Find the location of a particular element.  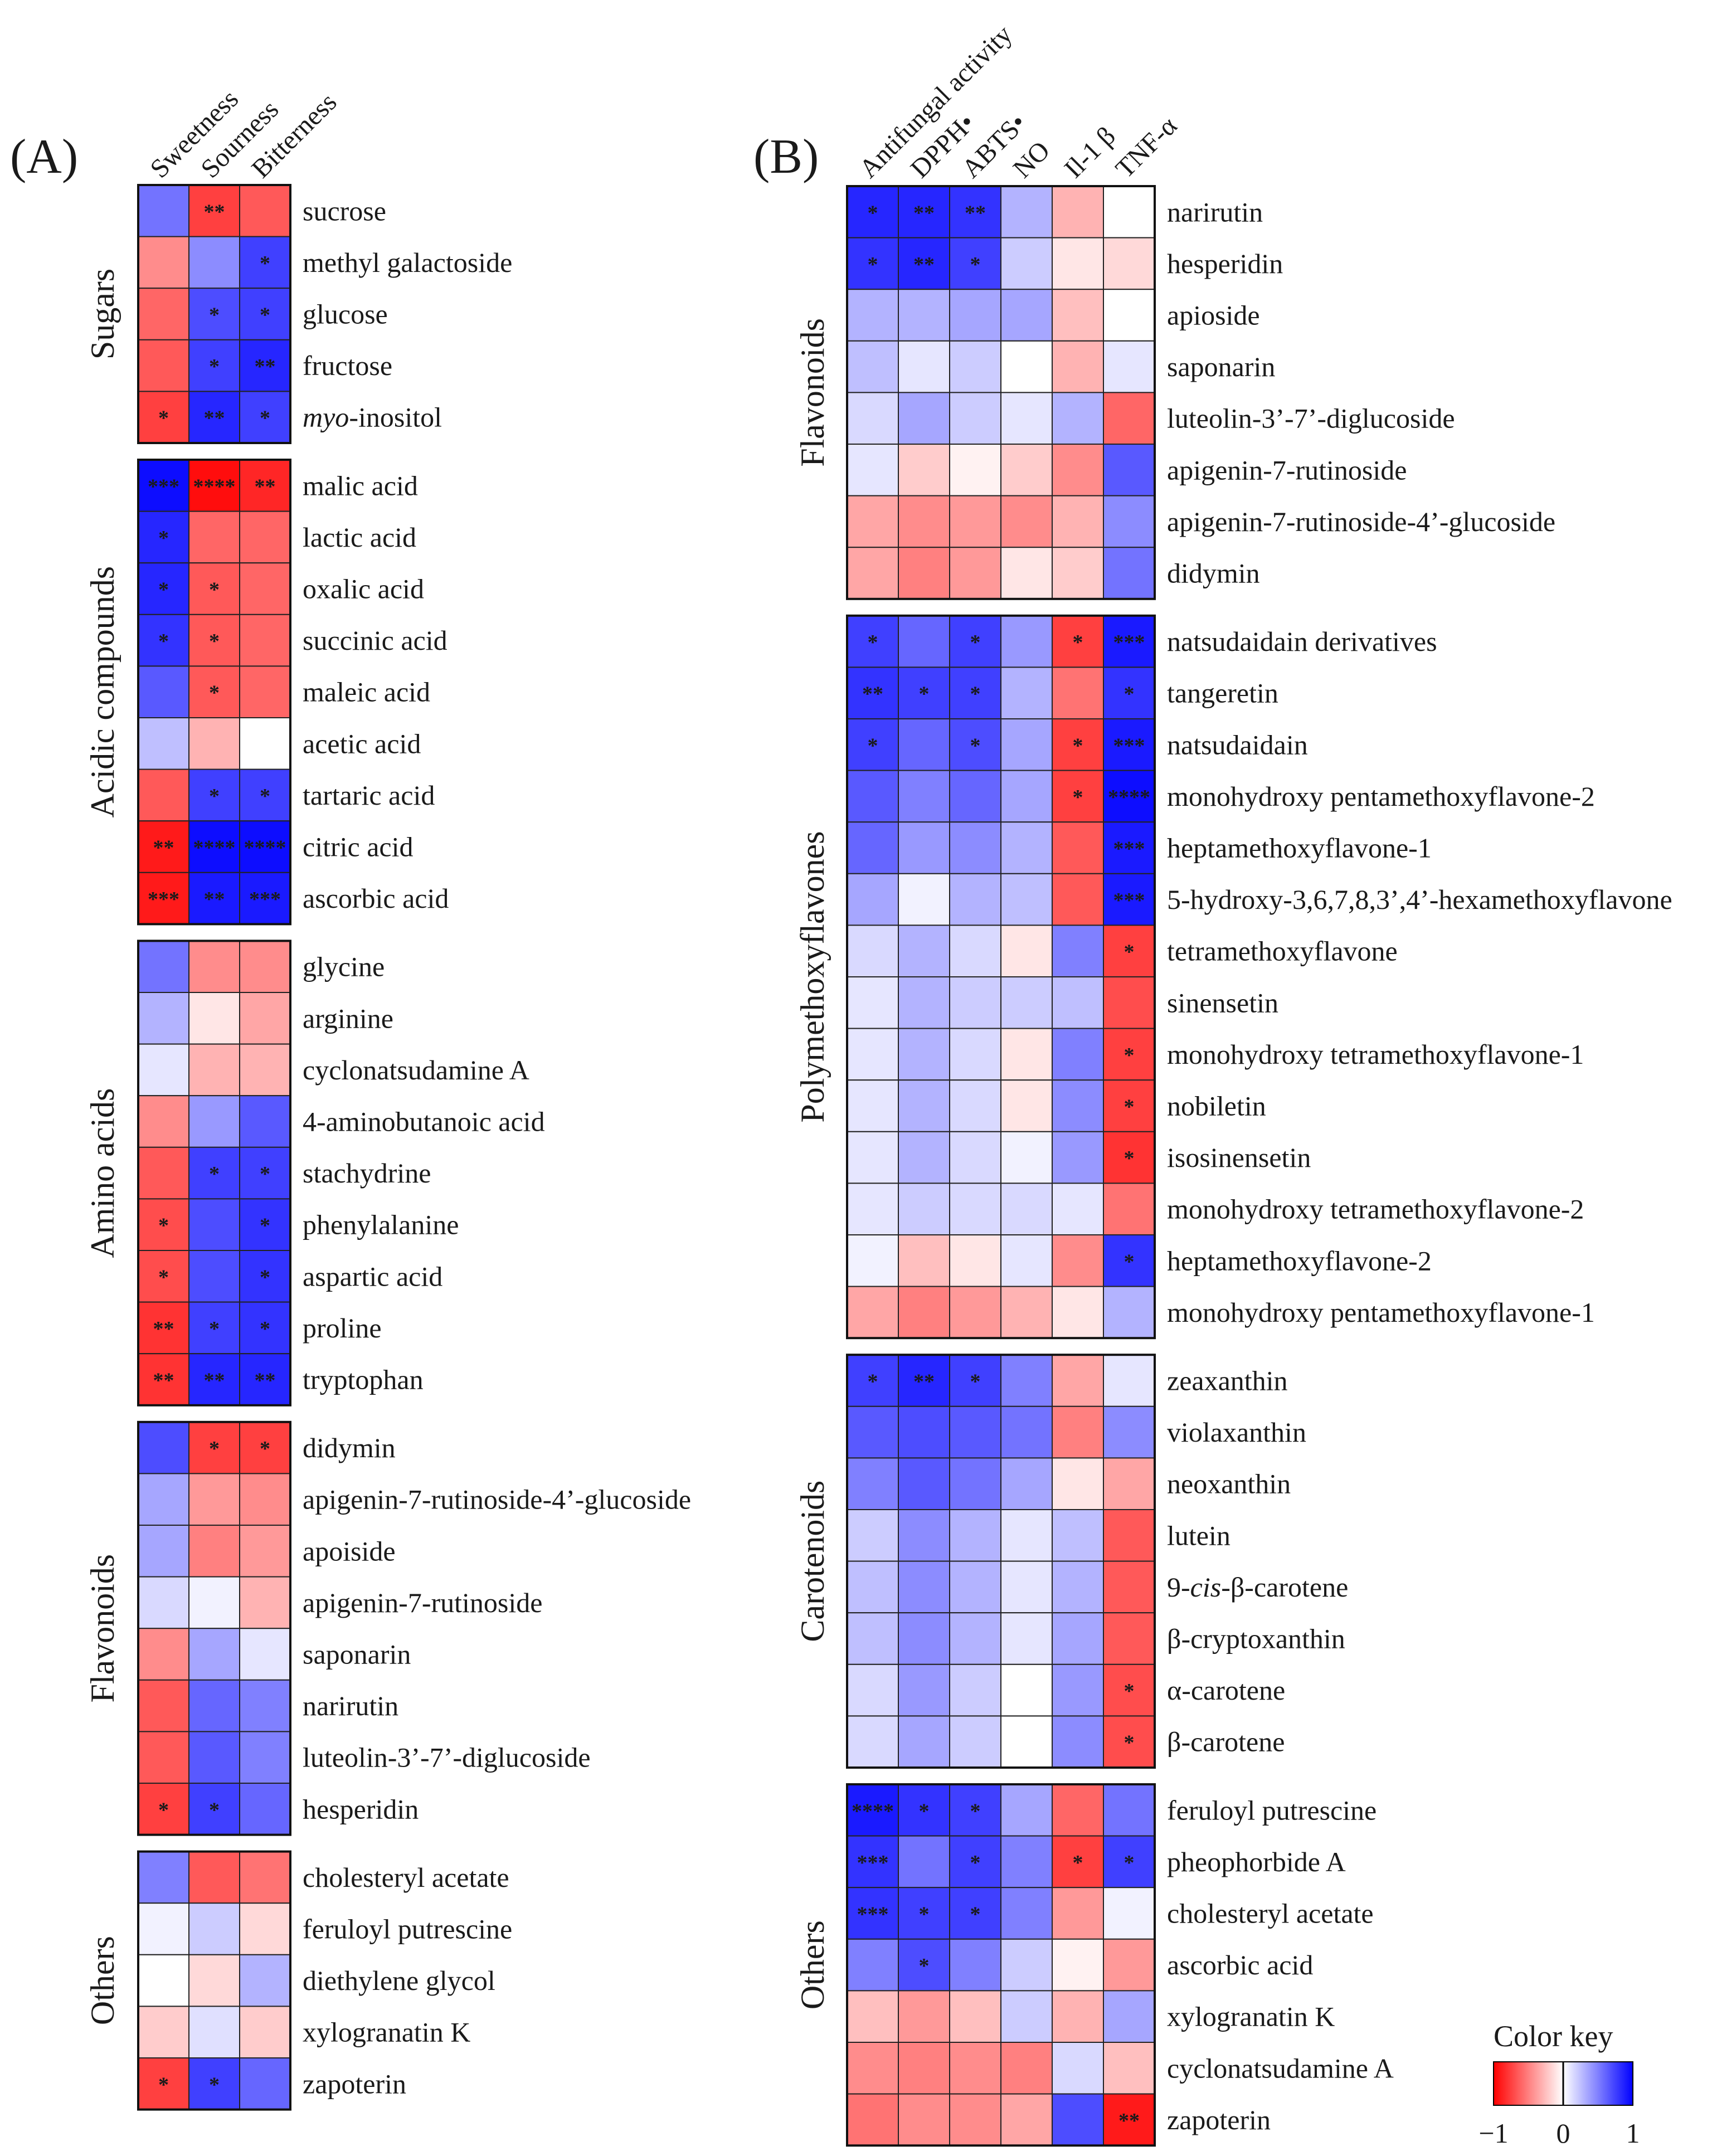

row-label: narirutin is located at coordinates (1215, 211).